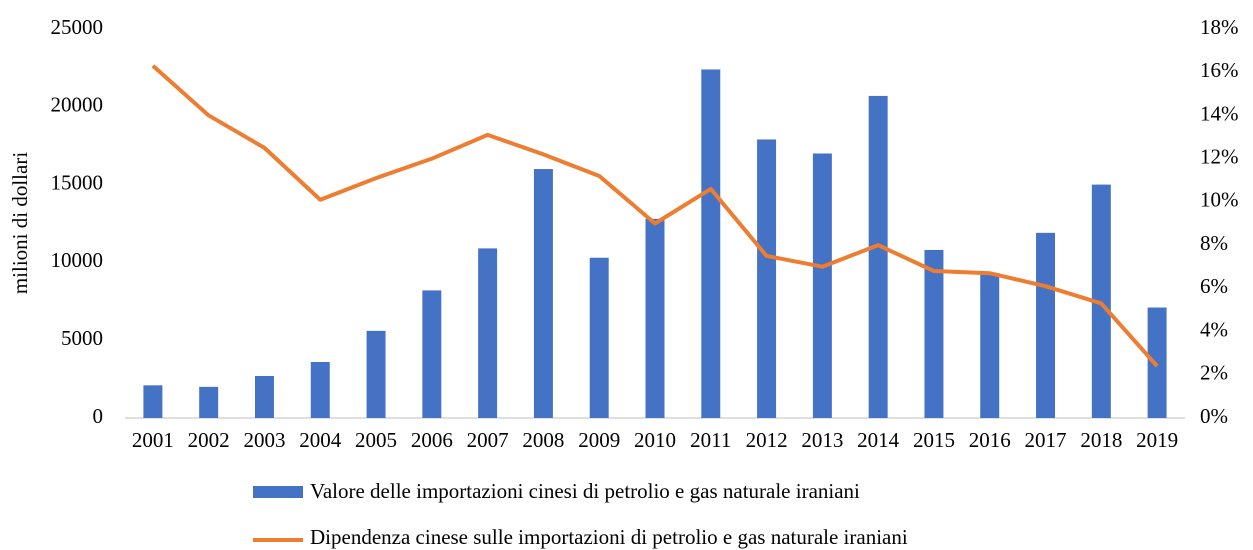 The height and width of the screenshot is (550, 1253). What do you see at coordinates (376, 440) in the screenshot?
I see `x-tick-label: 2005` at bounding box center [376, 440].